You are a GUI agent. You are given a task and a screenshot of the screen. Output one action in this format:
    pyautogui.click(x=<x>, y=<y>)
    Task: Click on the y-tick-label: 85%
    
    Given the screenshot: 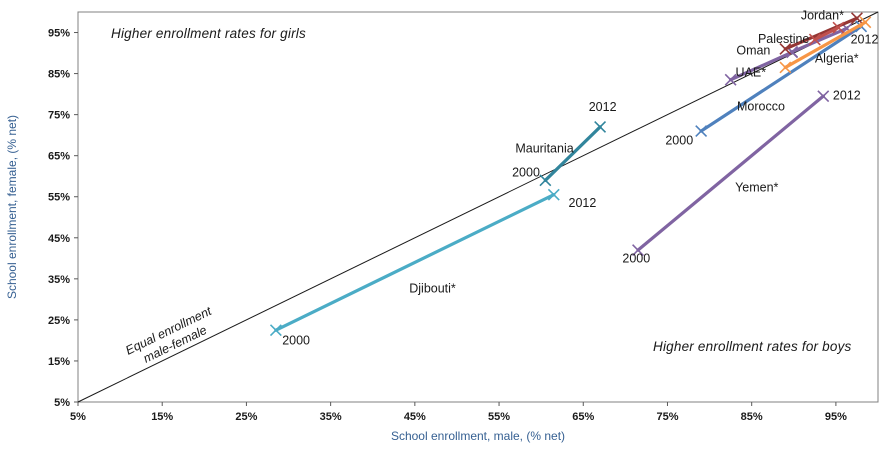 What is the action you would take?
    pyautogui.click(x=59, y=75)
    